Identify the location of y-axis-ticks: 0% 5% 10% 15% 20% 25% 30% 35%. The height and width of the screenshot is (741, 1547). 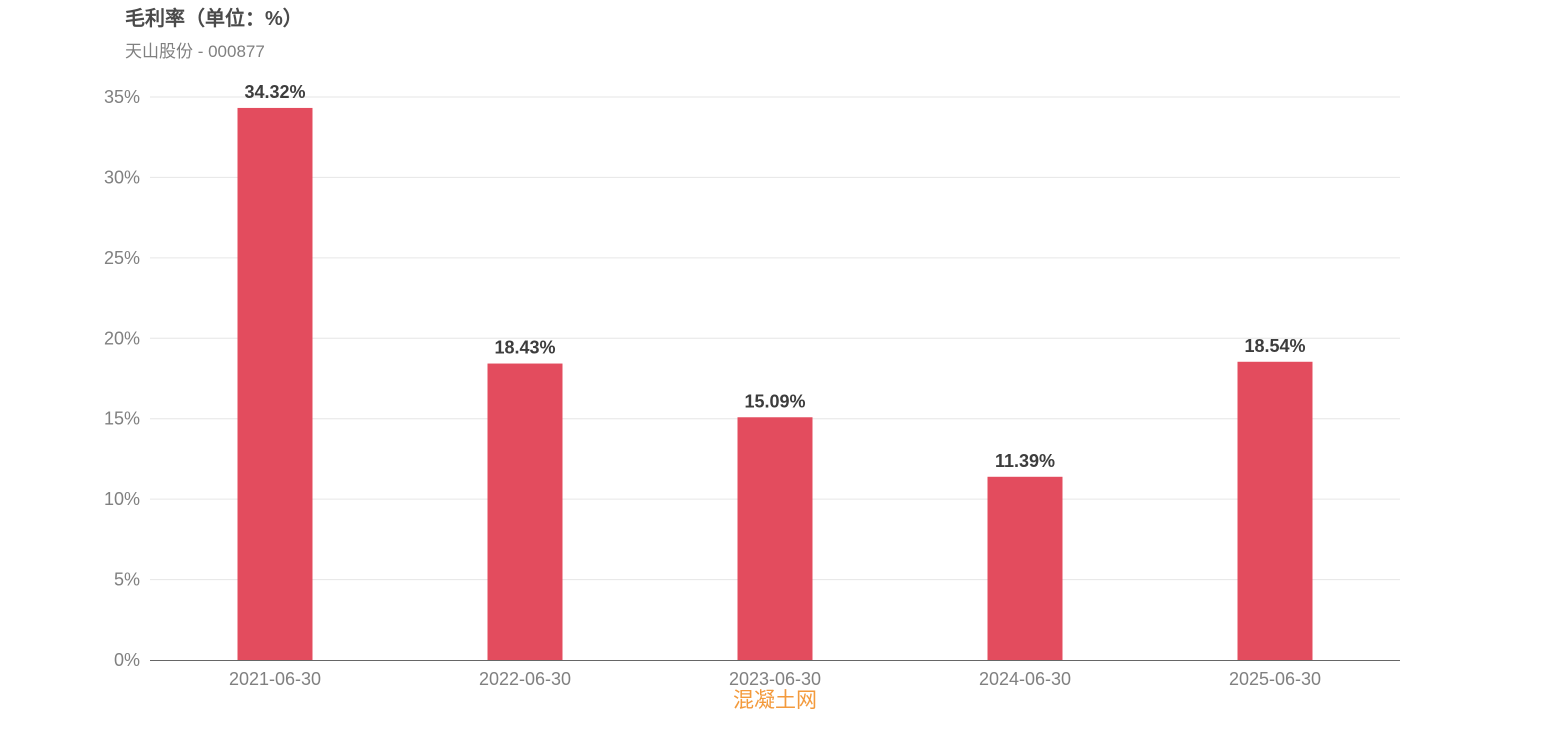
(122, 378).